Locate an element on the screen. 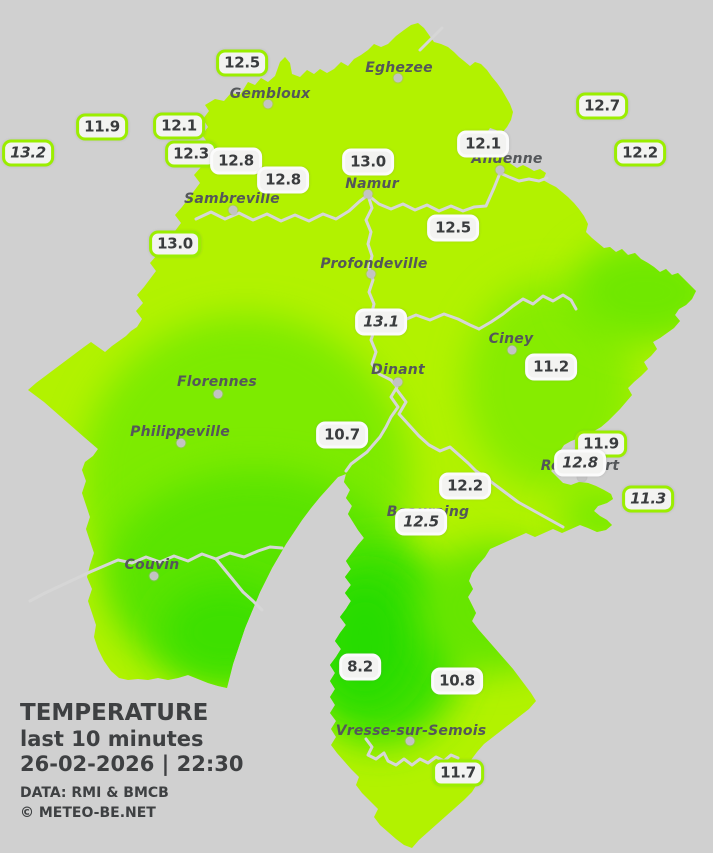  city-dot-philippeville is located at coordinates (181, 443).